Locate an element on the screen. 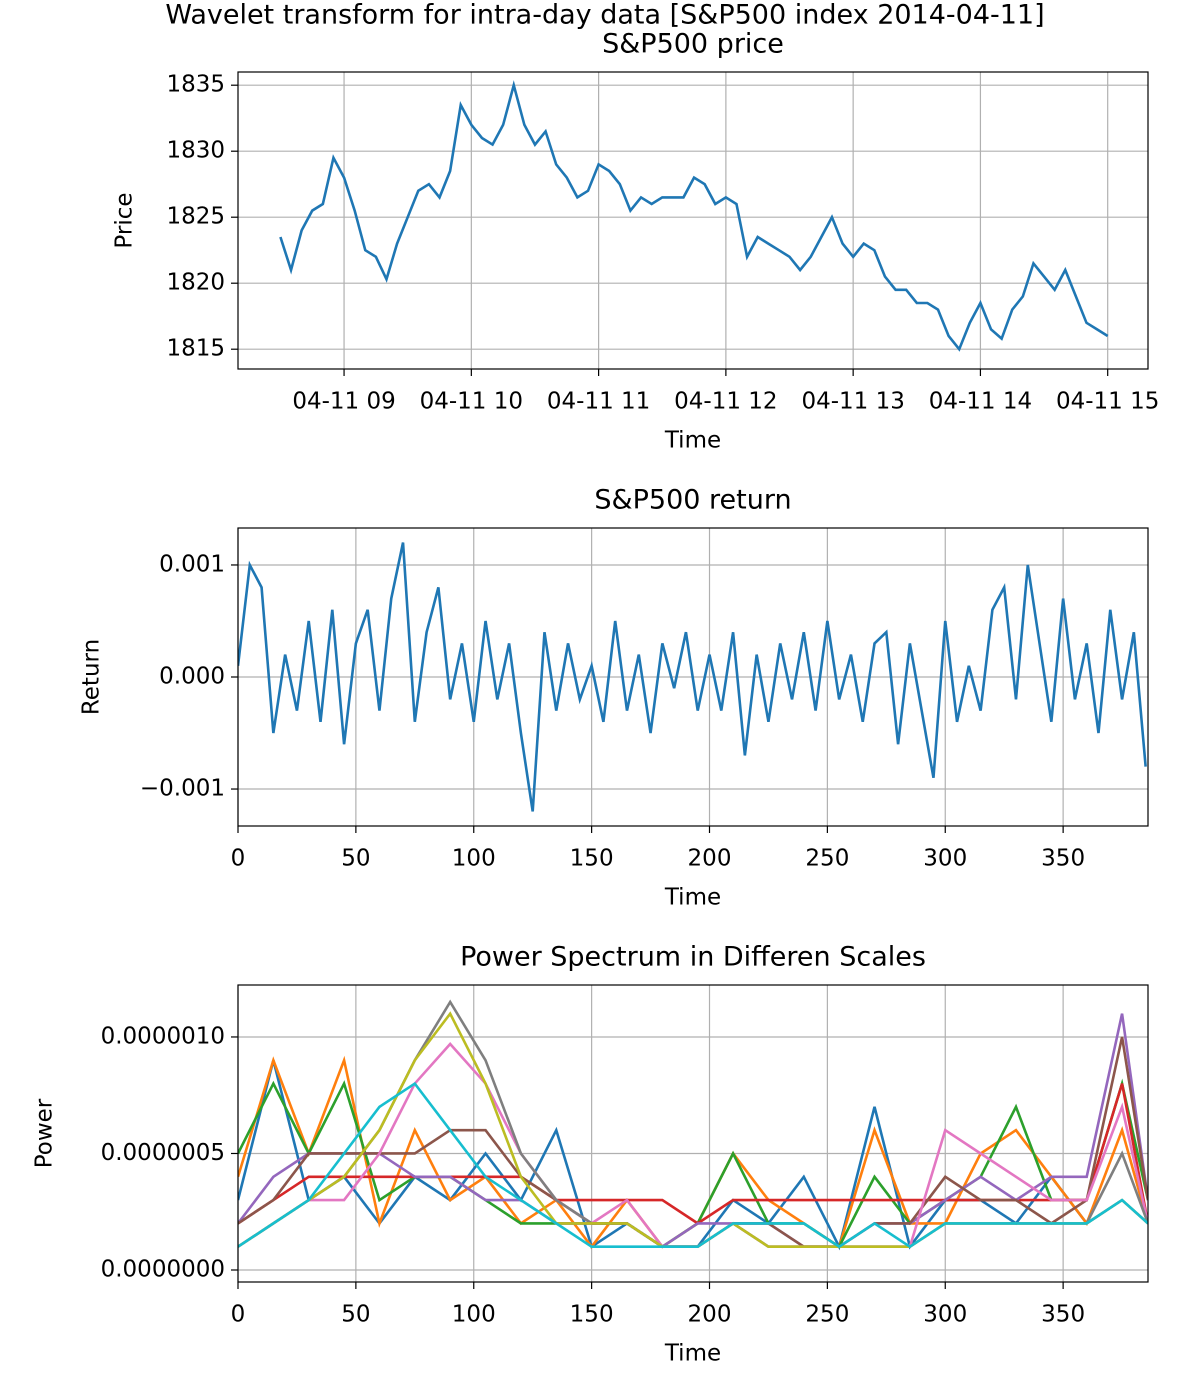 The image size is (1200, 1400). y-tick-label: 1835 is located at coordinates (195, 85).